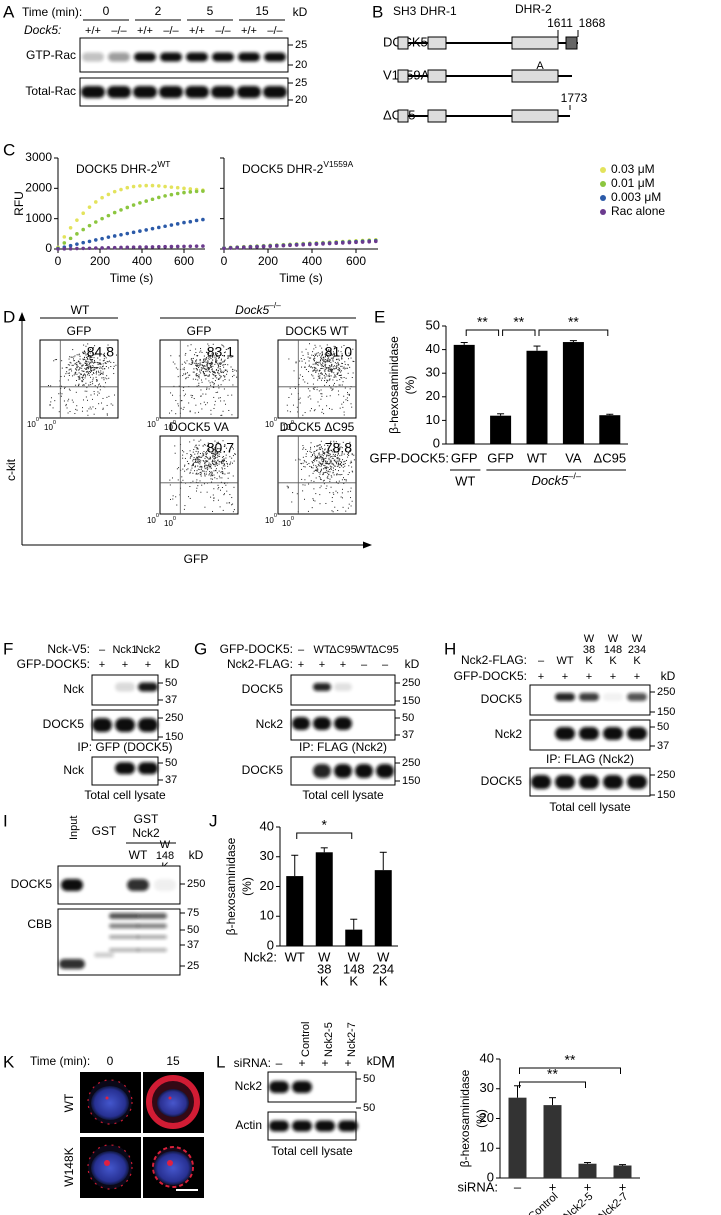 This screenshot has height=1215, width=721. What do you see at coordinates (519, 332) in the screenshot?
I see `significance-bracket` at bounding box center [519, 332].